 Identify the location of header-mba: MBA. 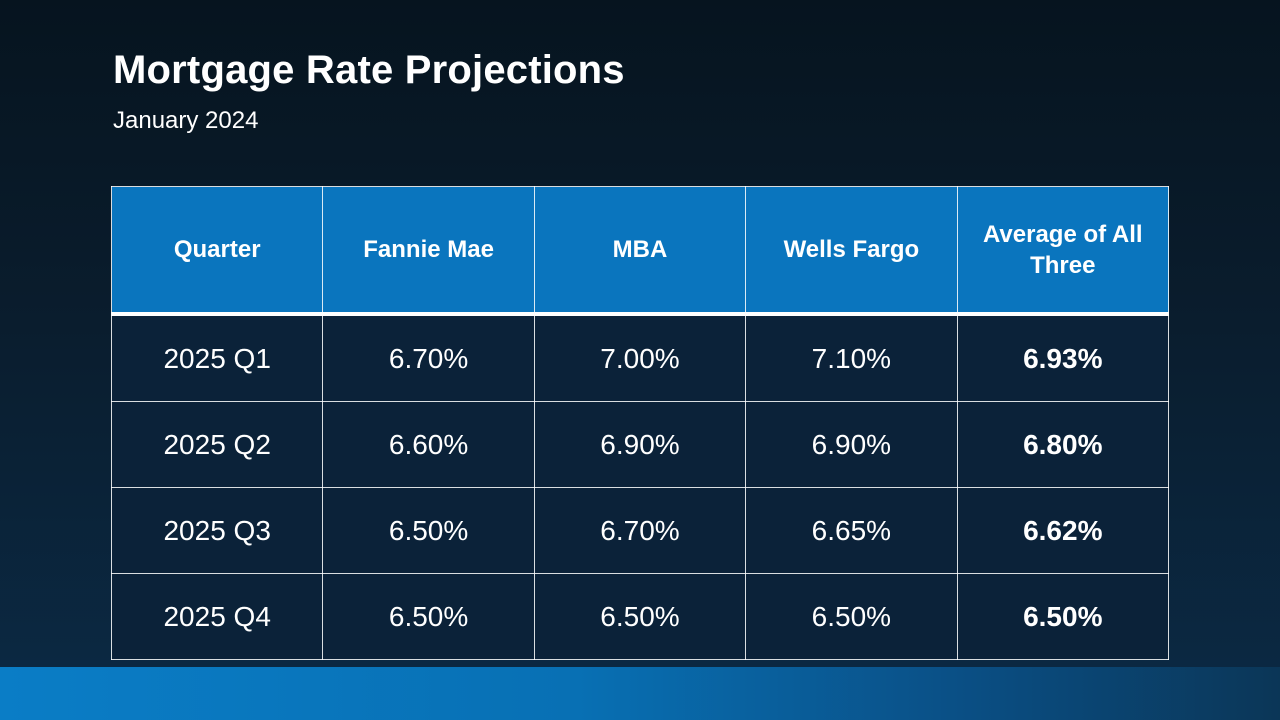
(640, 250).